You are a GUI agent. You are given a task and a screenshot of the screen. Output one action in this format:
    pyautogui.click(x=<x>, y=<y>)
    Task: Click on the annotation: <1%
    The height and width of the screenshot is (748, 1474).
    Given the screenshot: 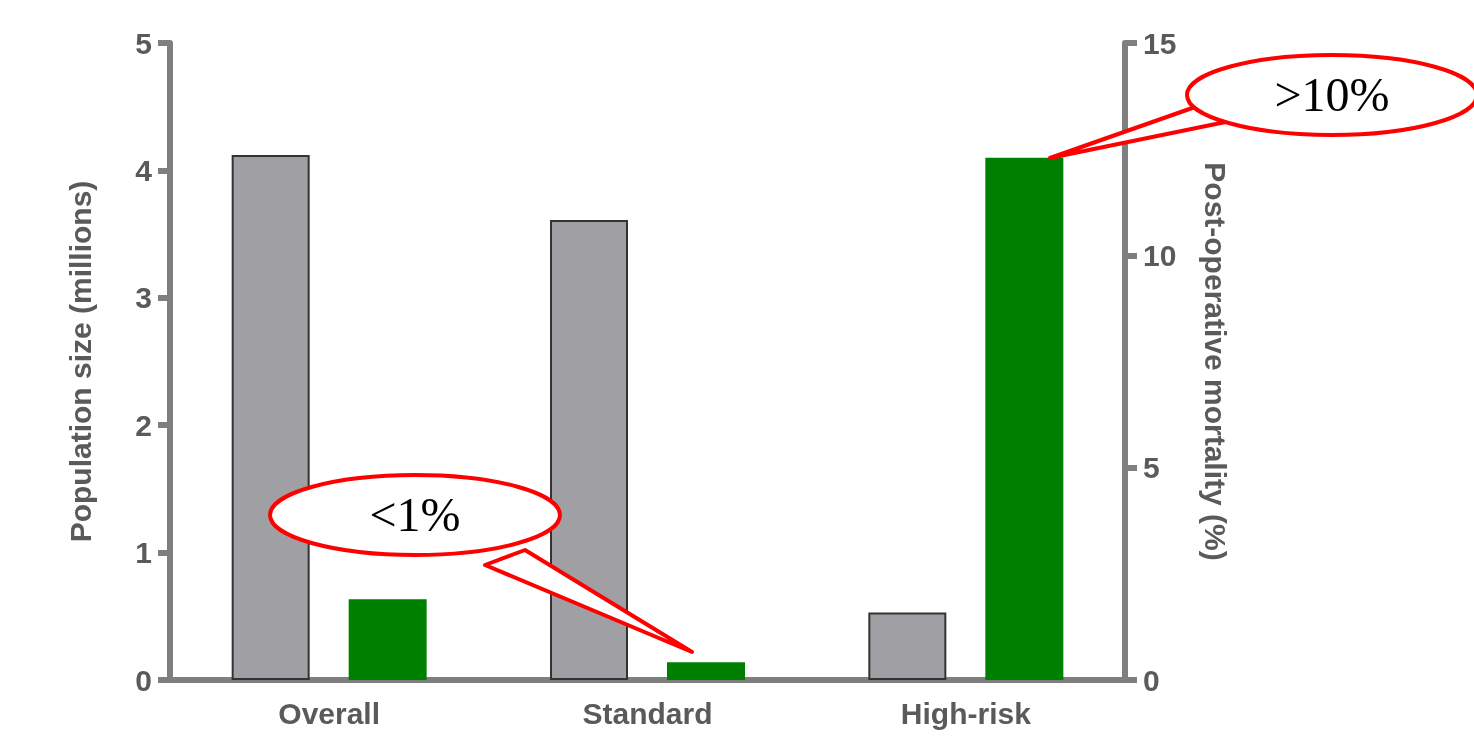 What is the action you would take?
    pyautogui.click(x=415, y=514)
    